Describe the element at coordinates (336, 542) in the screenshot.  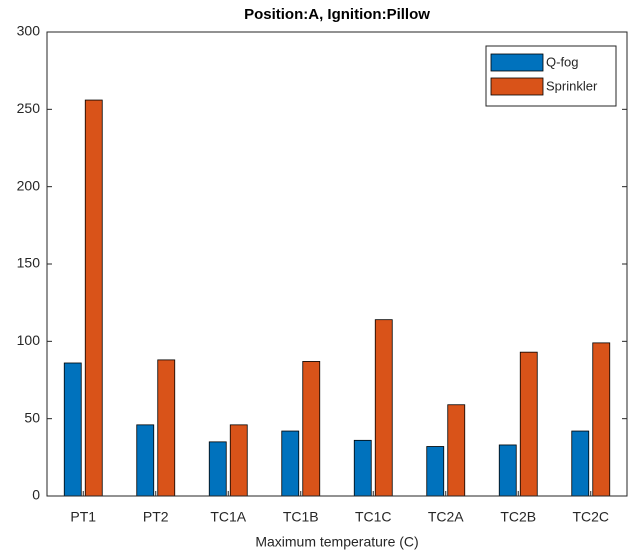
I see `x-axis-label: Maximum temperature (C)` at that location.